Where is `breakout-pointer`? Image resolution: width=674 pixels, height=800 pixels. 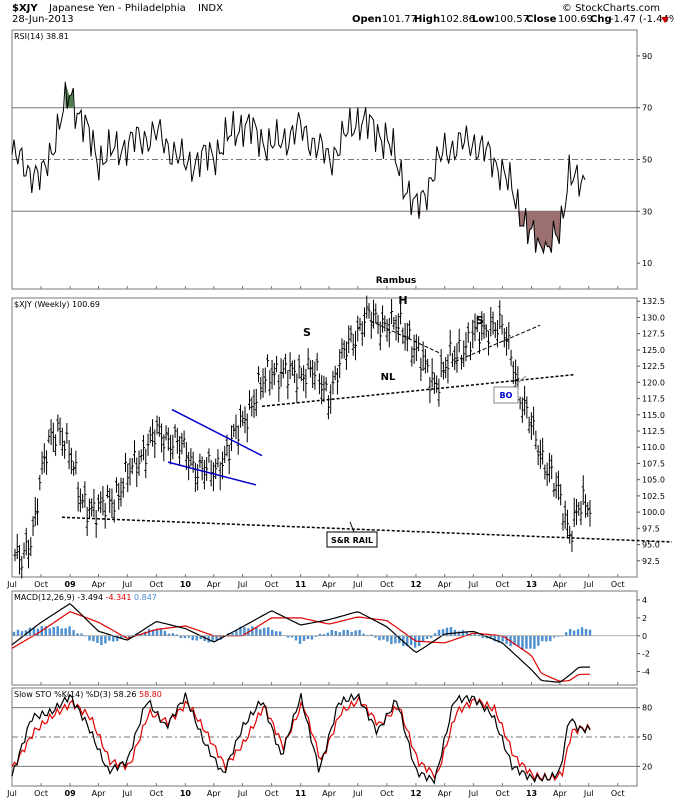 breakout-pointer is located at coordinates (519, 382).